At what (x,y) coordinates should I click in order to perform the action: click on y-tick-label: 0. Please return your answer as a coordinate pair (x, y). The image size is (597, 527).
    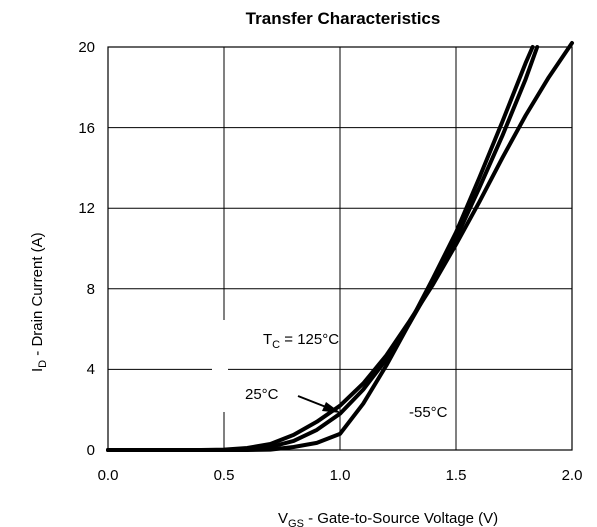
    Looking at the image, I should click on (91, 450).